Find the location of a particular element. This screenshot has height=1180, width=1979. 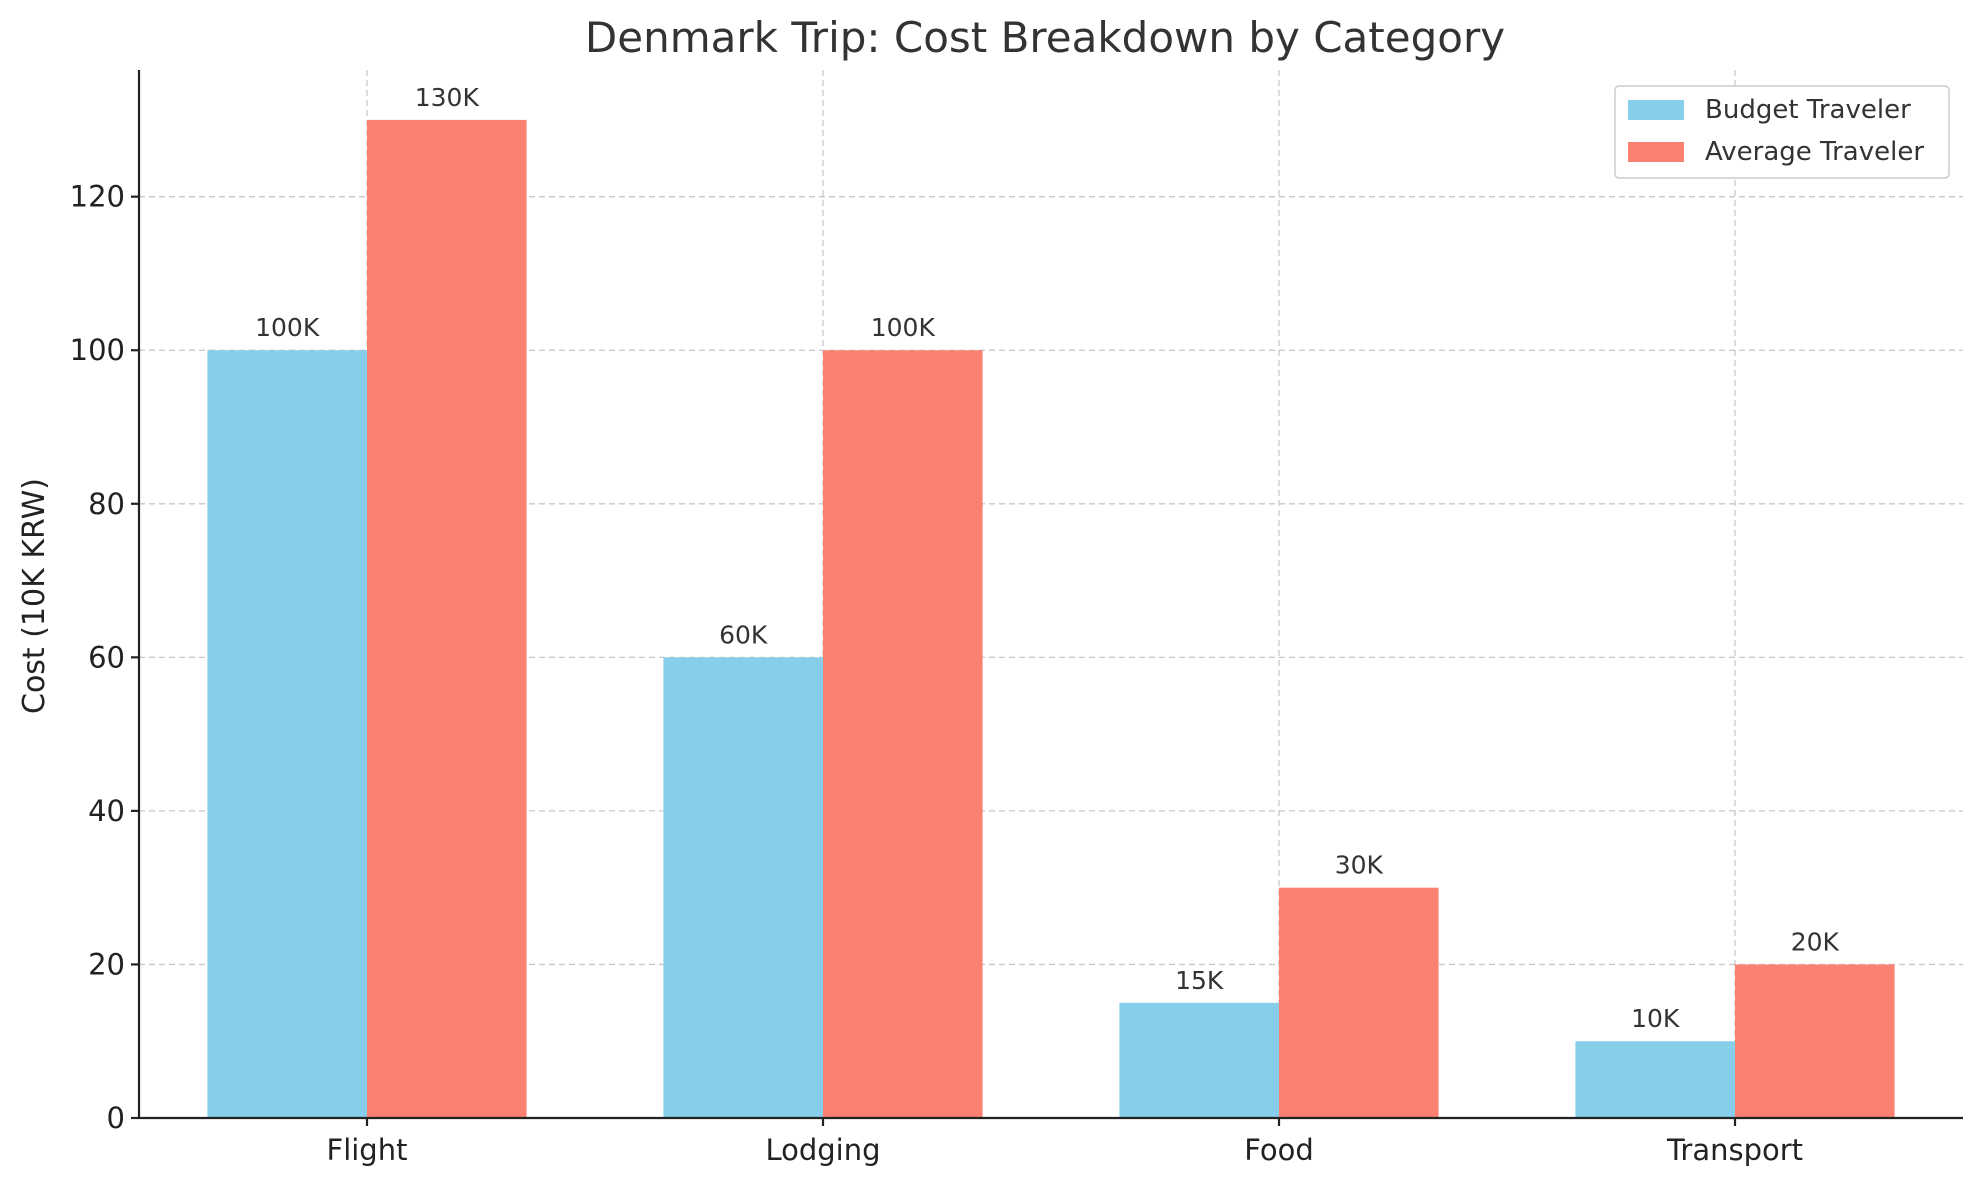

x-tick-label: Flight is located at coordinates (367, 1150).